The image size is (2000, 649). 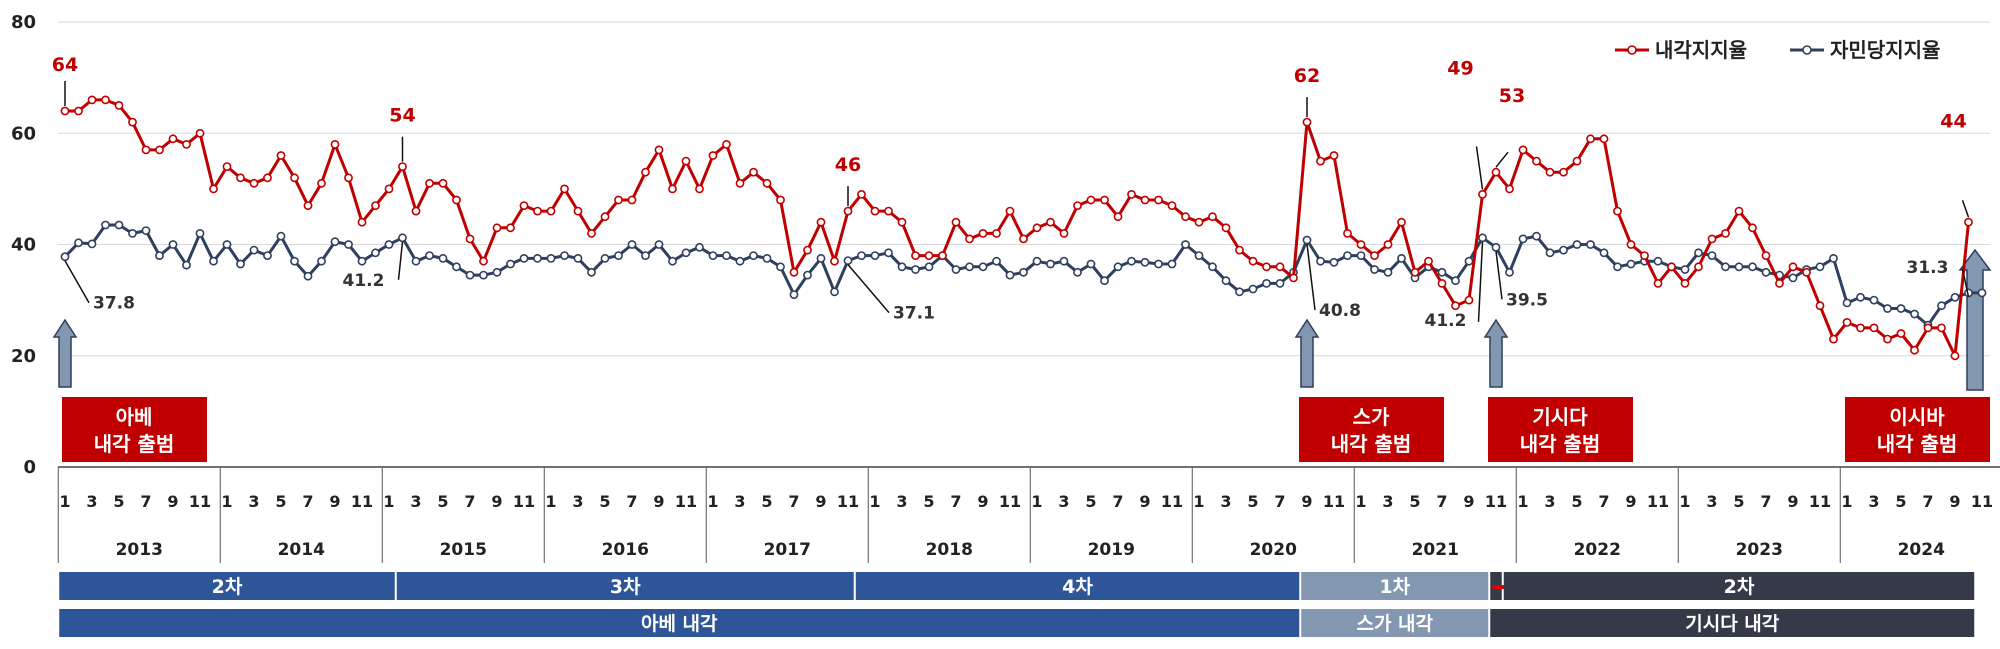 What do you see at coordinates (914, 314) in the screenshot?
I see `dark-data-label: 37.1` at bounding box center [914, 314].